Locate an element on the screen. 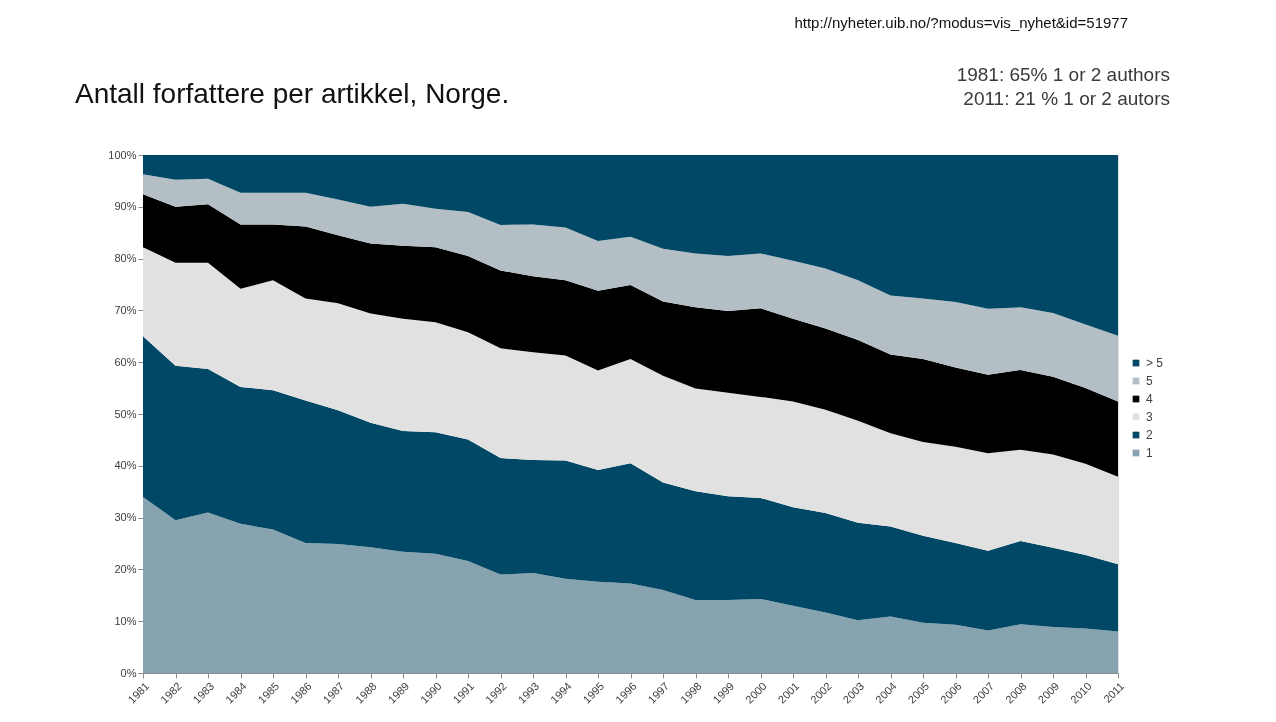 This screenshot has width=1276, height=722. chart-title: Antall forfattere per artikkel, Norge. is located at coordinates (292, 93).